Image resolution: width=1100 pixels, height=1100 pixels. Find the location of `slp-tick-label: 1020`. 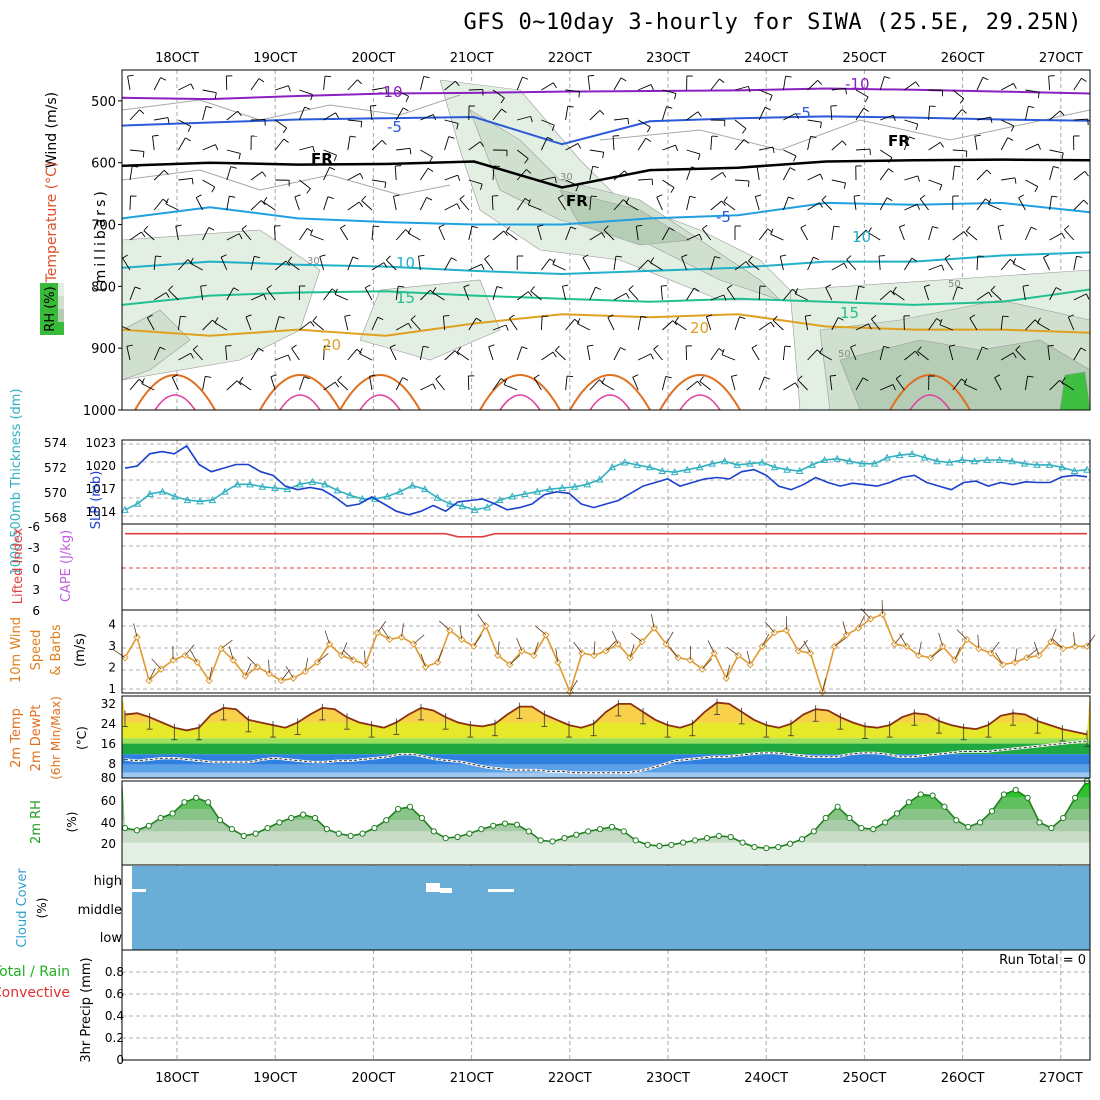

slp-tick-label: 1020 is located at coordinates (100, 466).